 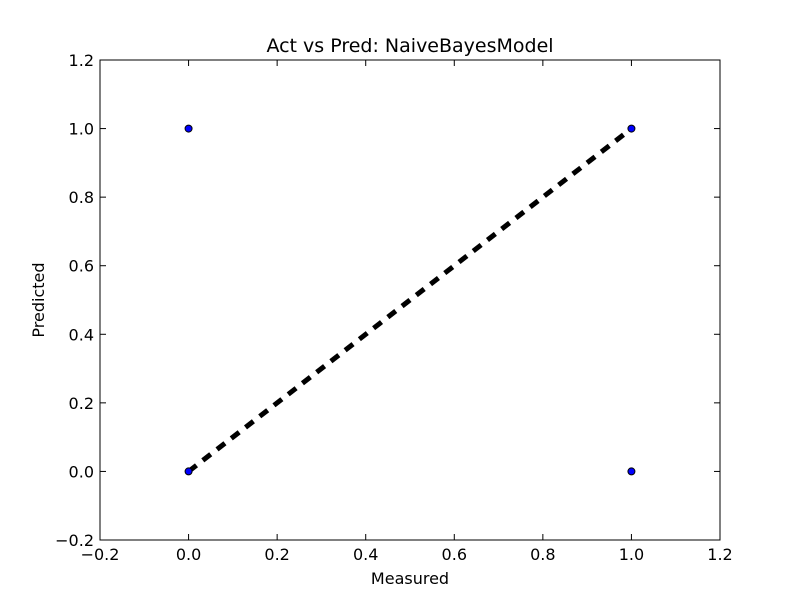 I want to click on y-tick-label: 1.0, so click(x=81, y=129).